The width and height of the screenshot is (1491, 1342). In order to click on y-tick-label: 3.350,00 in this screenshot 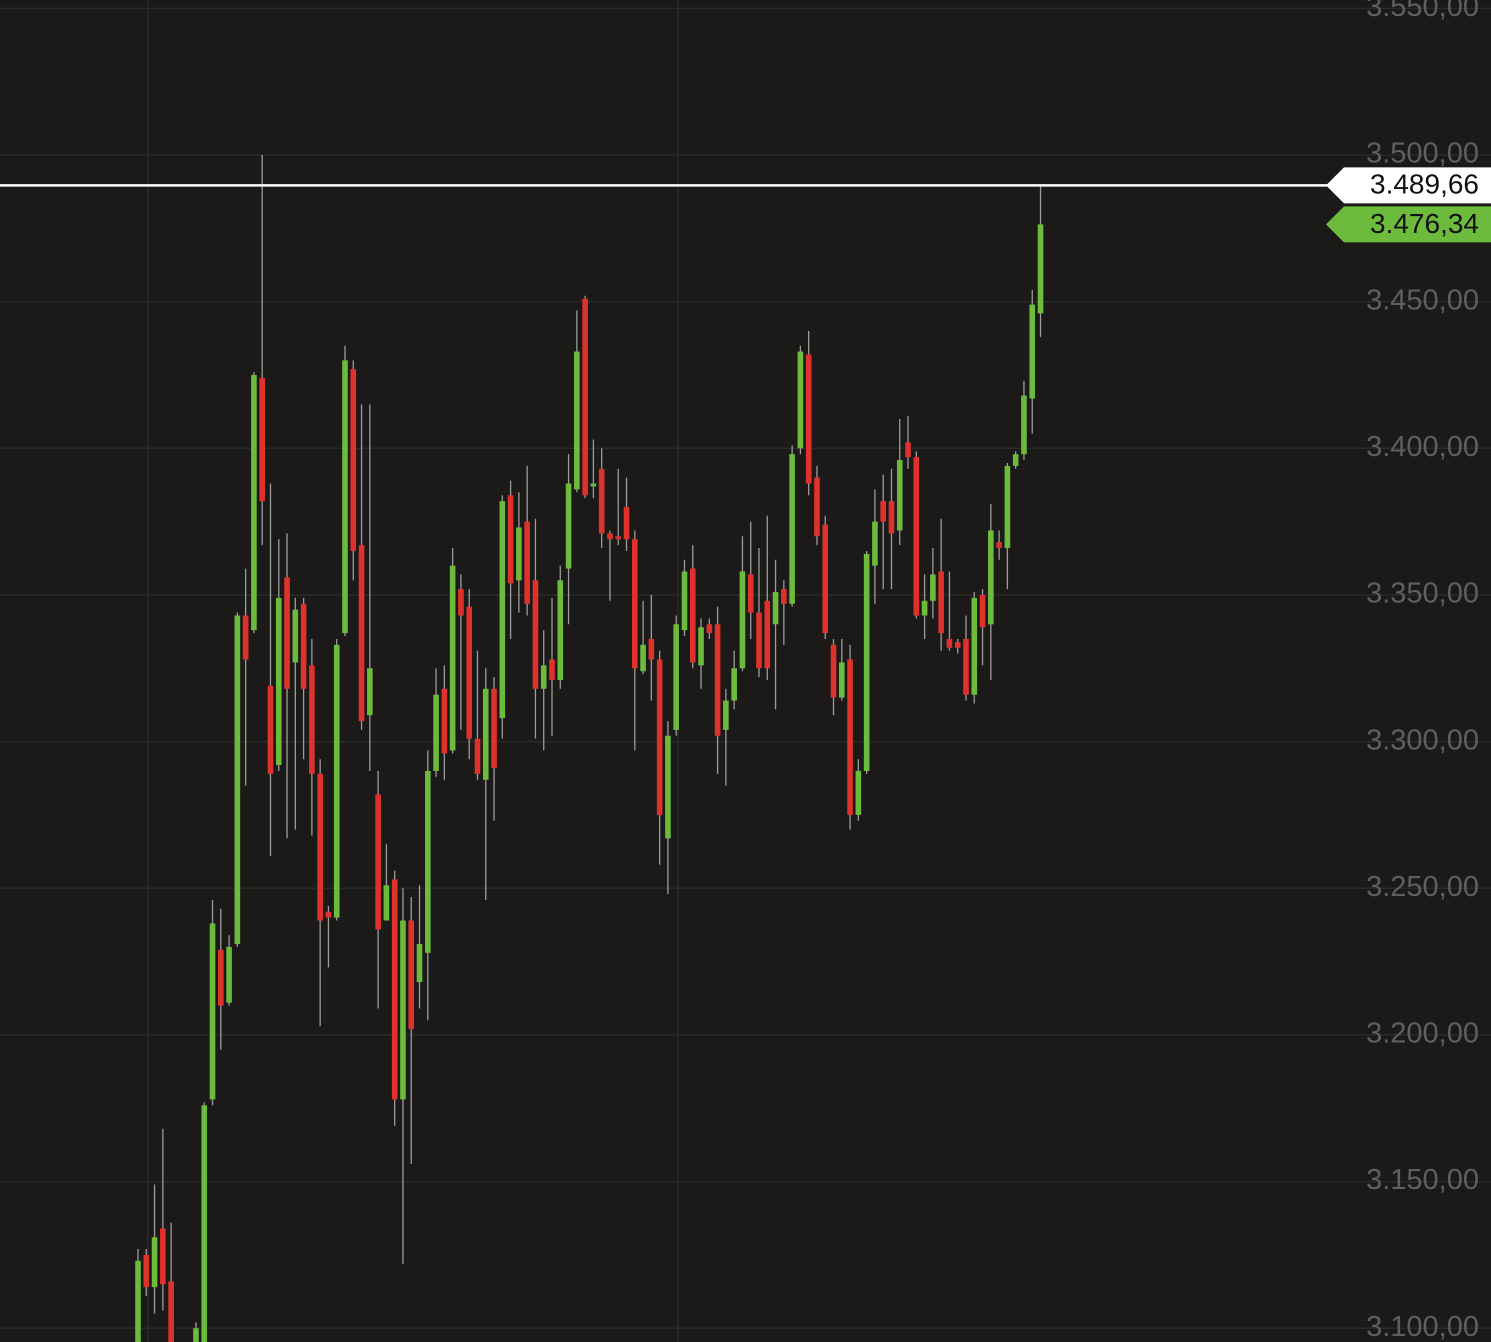, I will do `click(1422, 594)`.